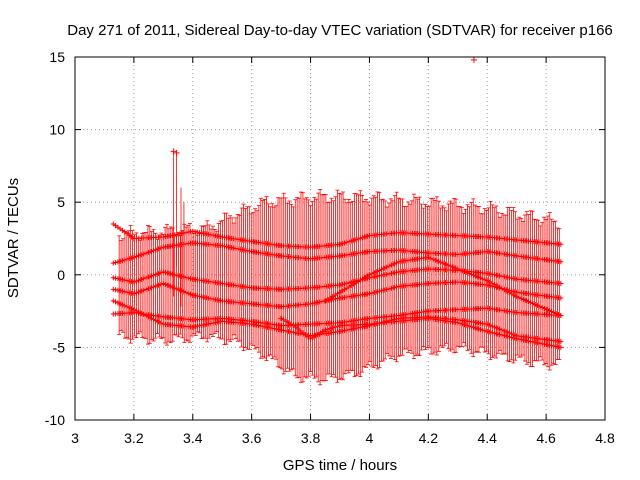  Describe the element at coordinates (75, 438) in the screenshot. I see `x-tick-label: 3` at that location.